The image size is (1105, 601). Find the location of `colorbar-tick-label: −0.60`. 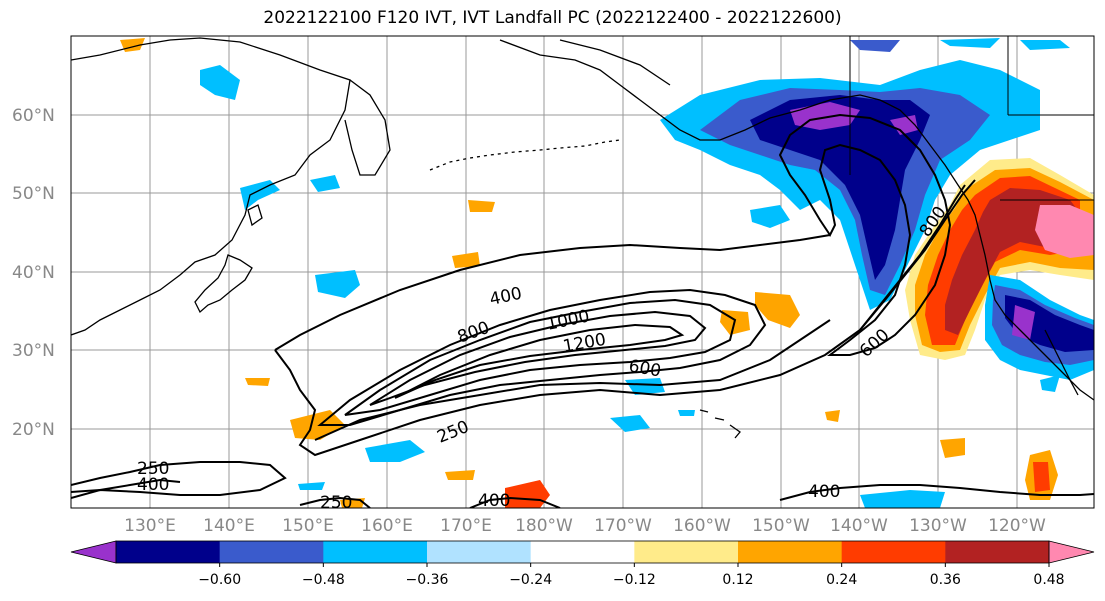

colorbar-tick-label: −0.60 is located at coordinates (219, 580).